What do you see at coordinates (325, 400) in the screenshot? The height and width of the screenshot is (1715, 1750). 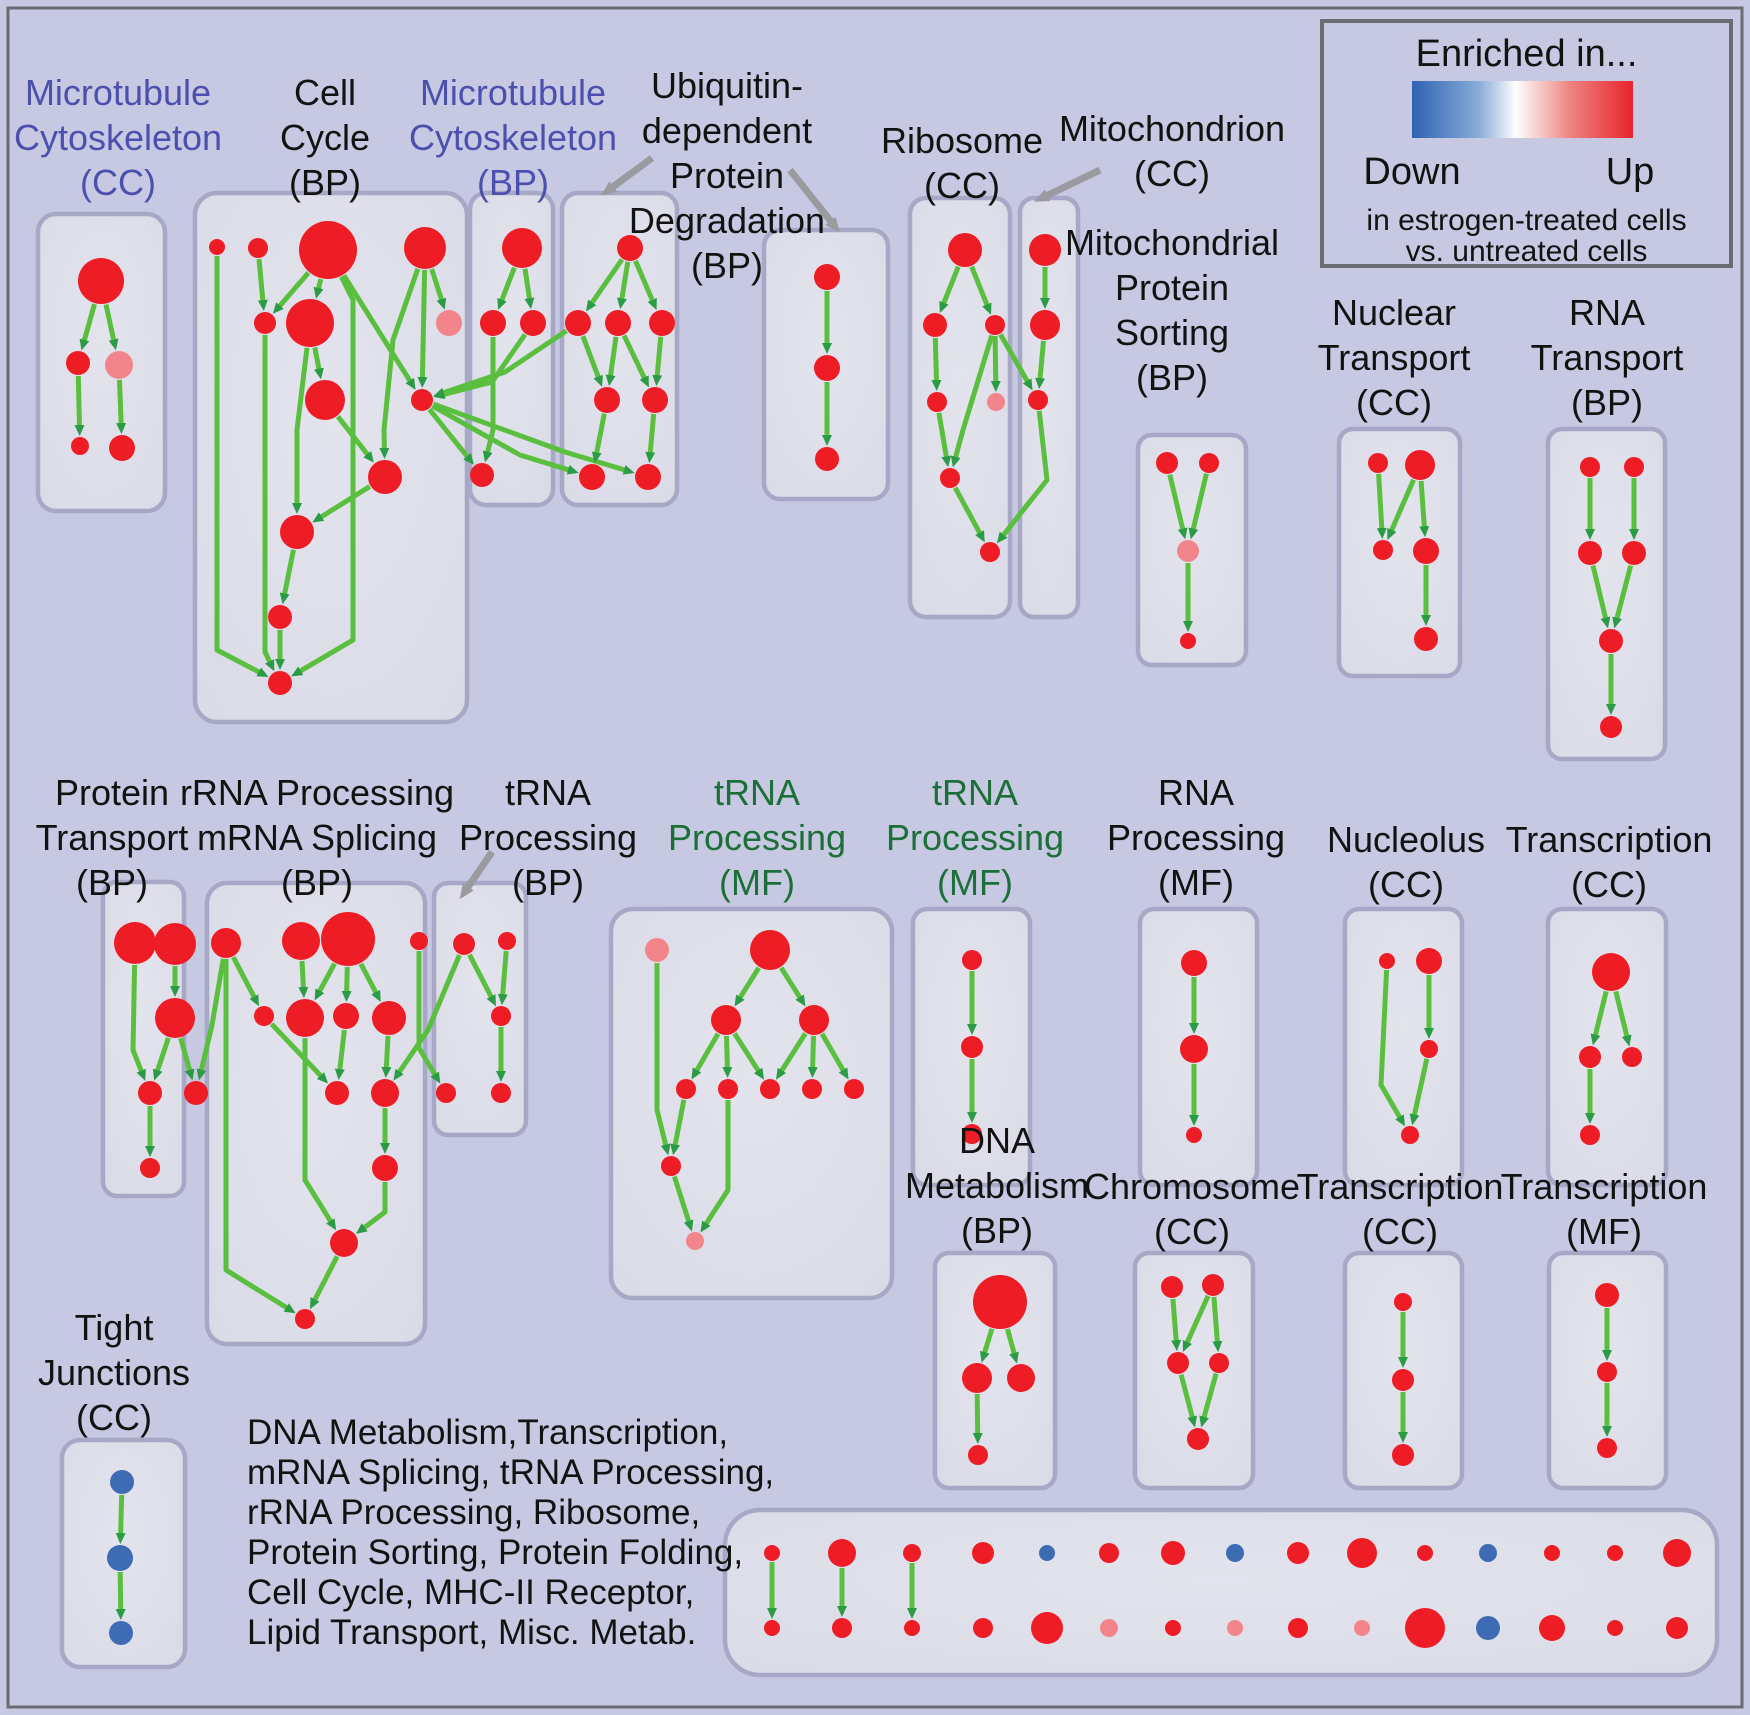 I see `go-term-node-cc8` at bounding box center [325, 400].